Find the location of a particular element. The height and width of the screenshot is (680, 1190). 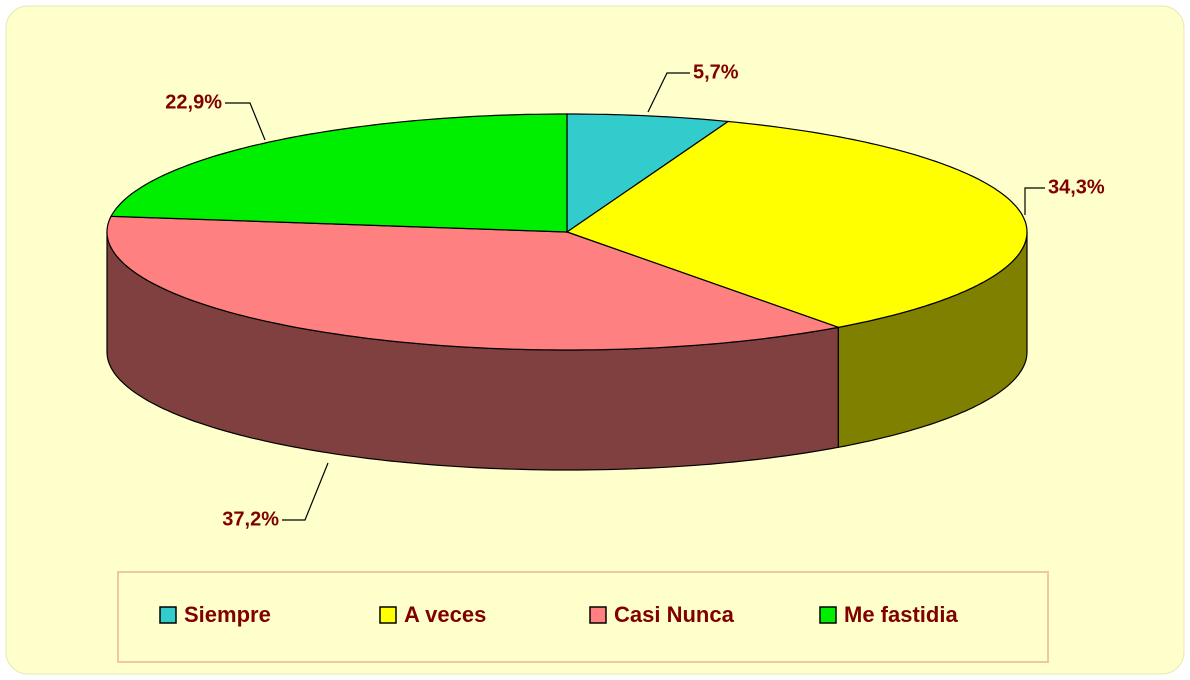

data-label: 37,2% is located at coordinates (250, 519).